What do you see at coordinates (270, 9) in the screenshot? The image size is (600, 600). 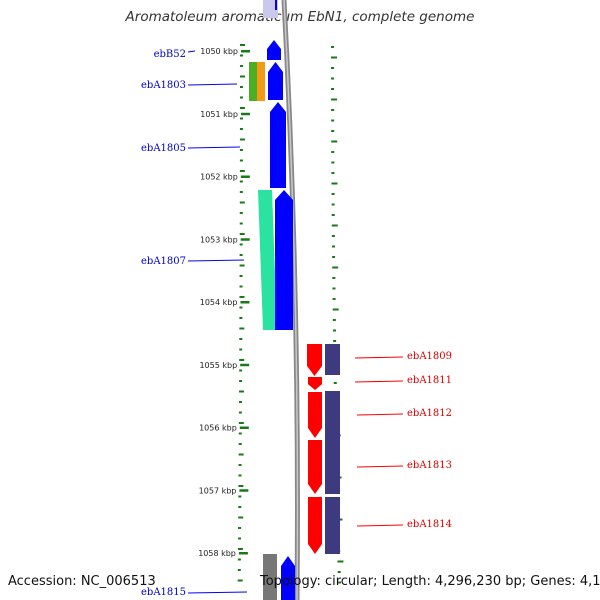 I see `feature-top-block` at bounding box center [270, 9].